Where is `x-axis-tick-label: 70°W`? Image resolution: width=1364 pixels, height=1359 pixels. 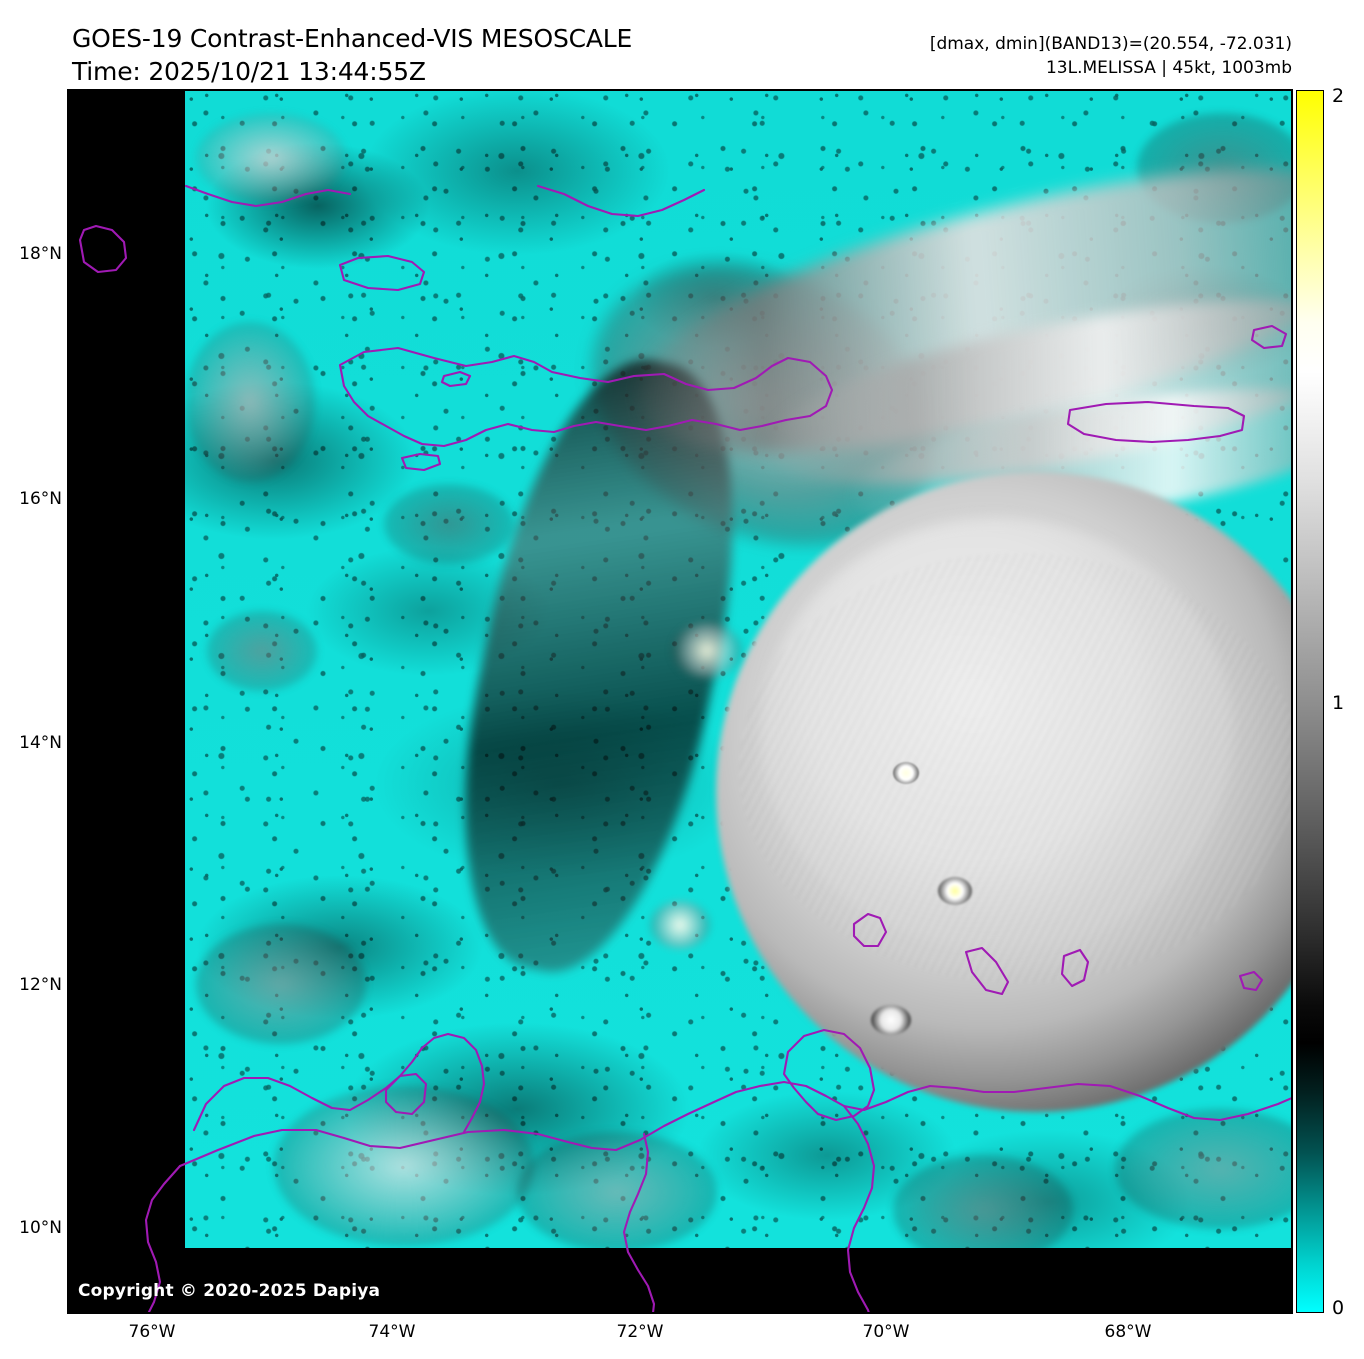 x-axis-tick-label: 70°W is located at coordinates (886, 1332).